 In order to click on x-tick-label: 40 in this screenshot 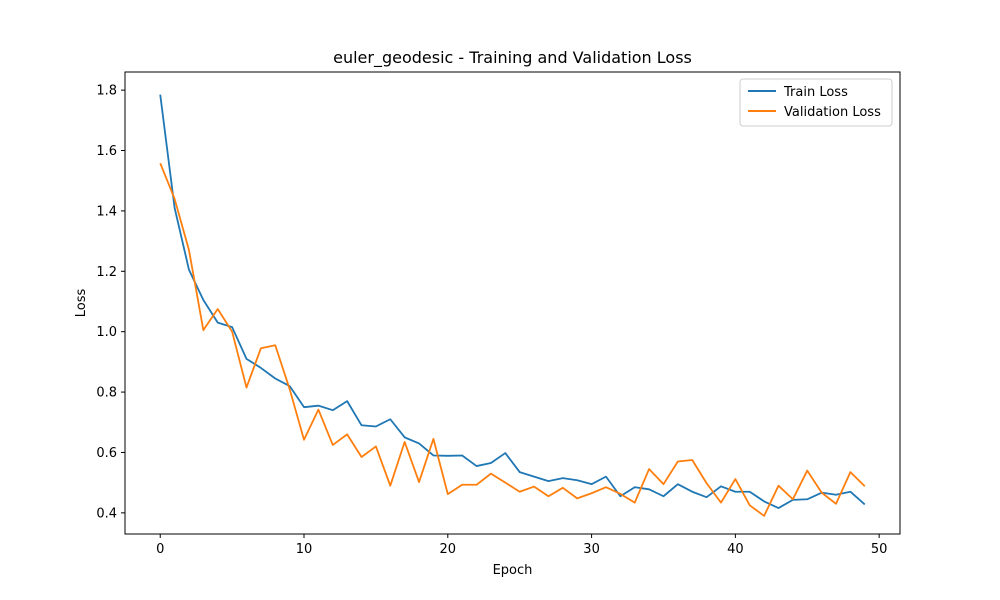, I will do `click(735, 549)`.